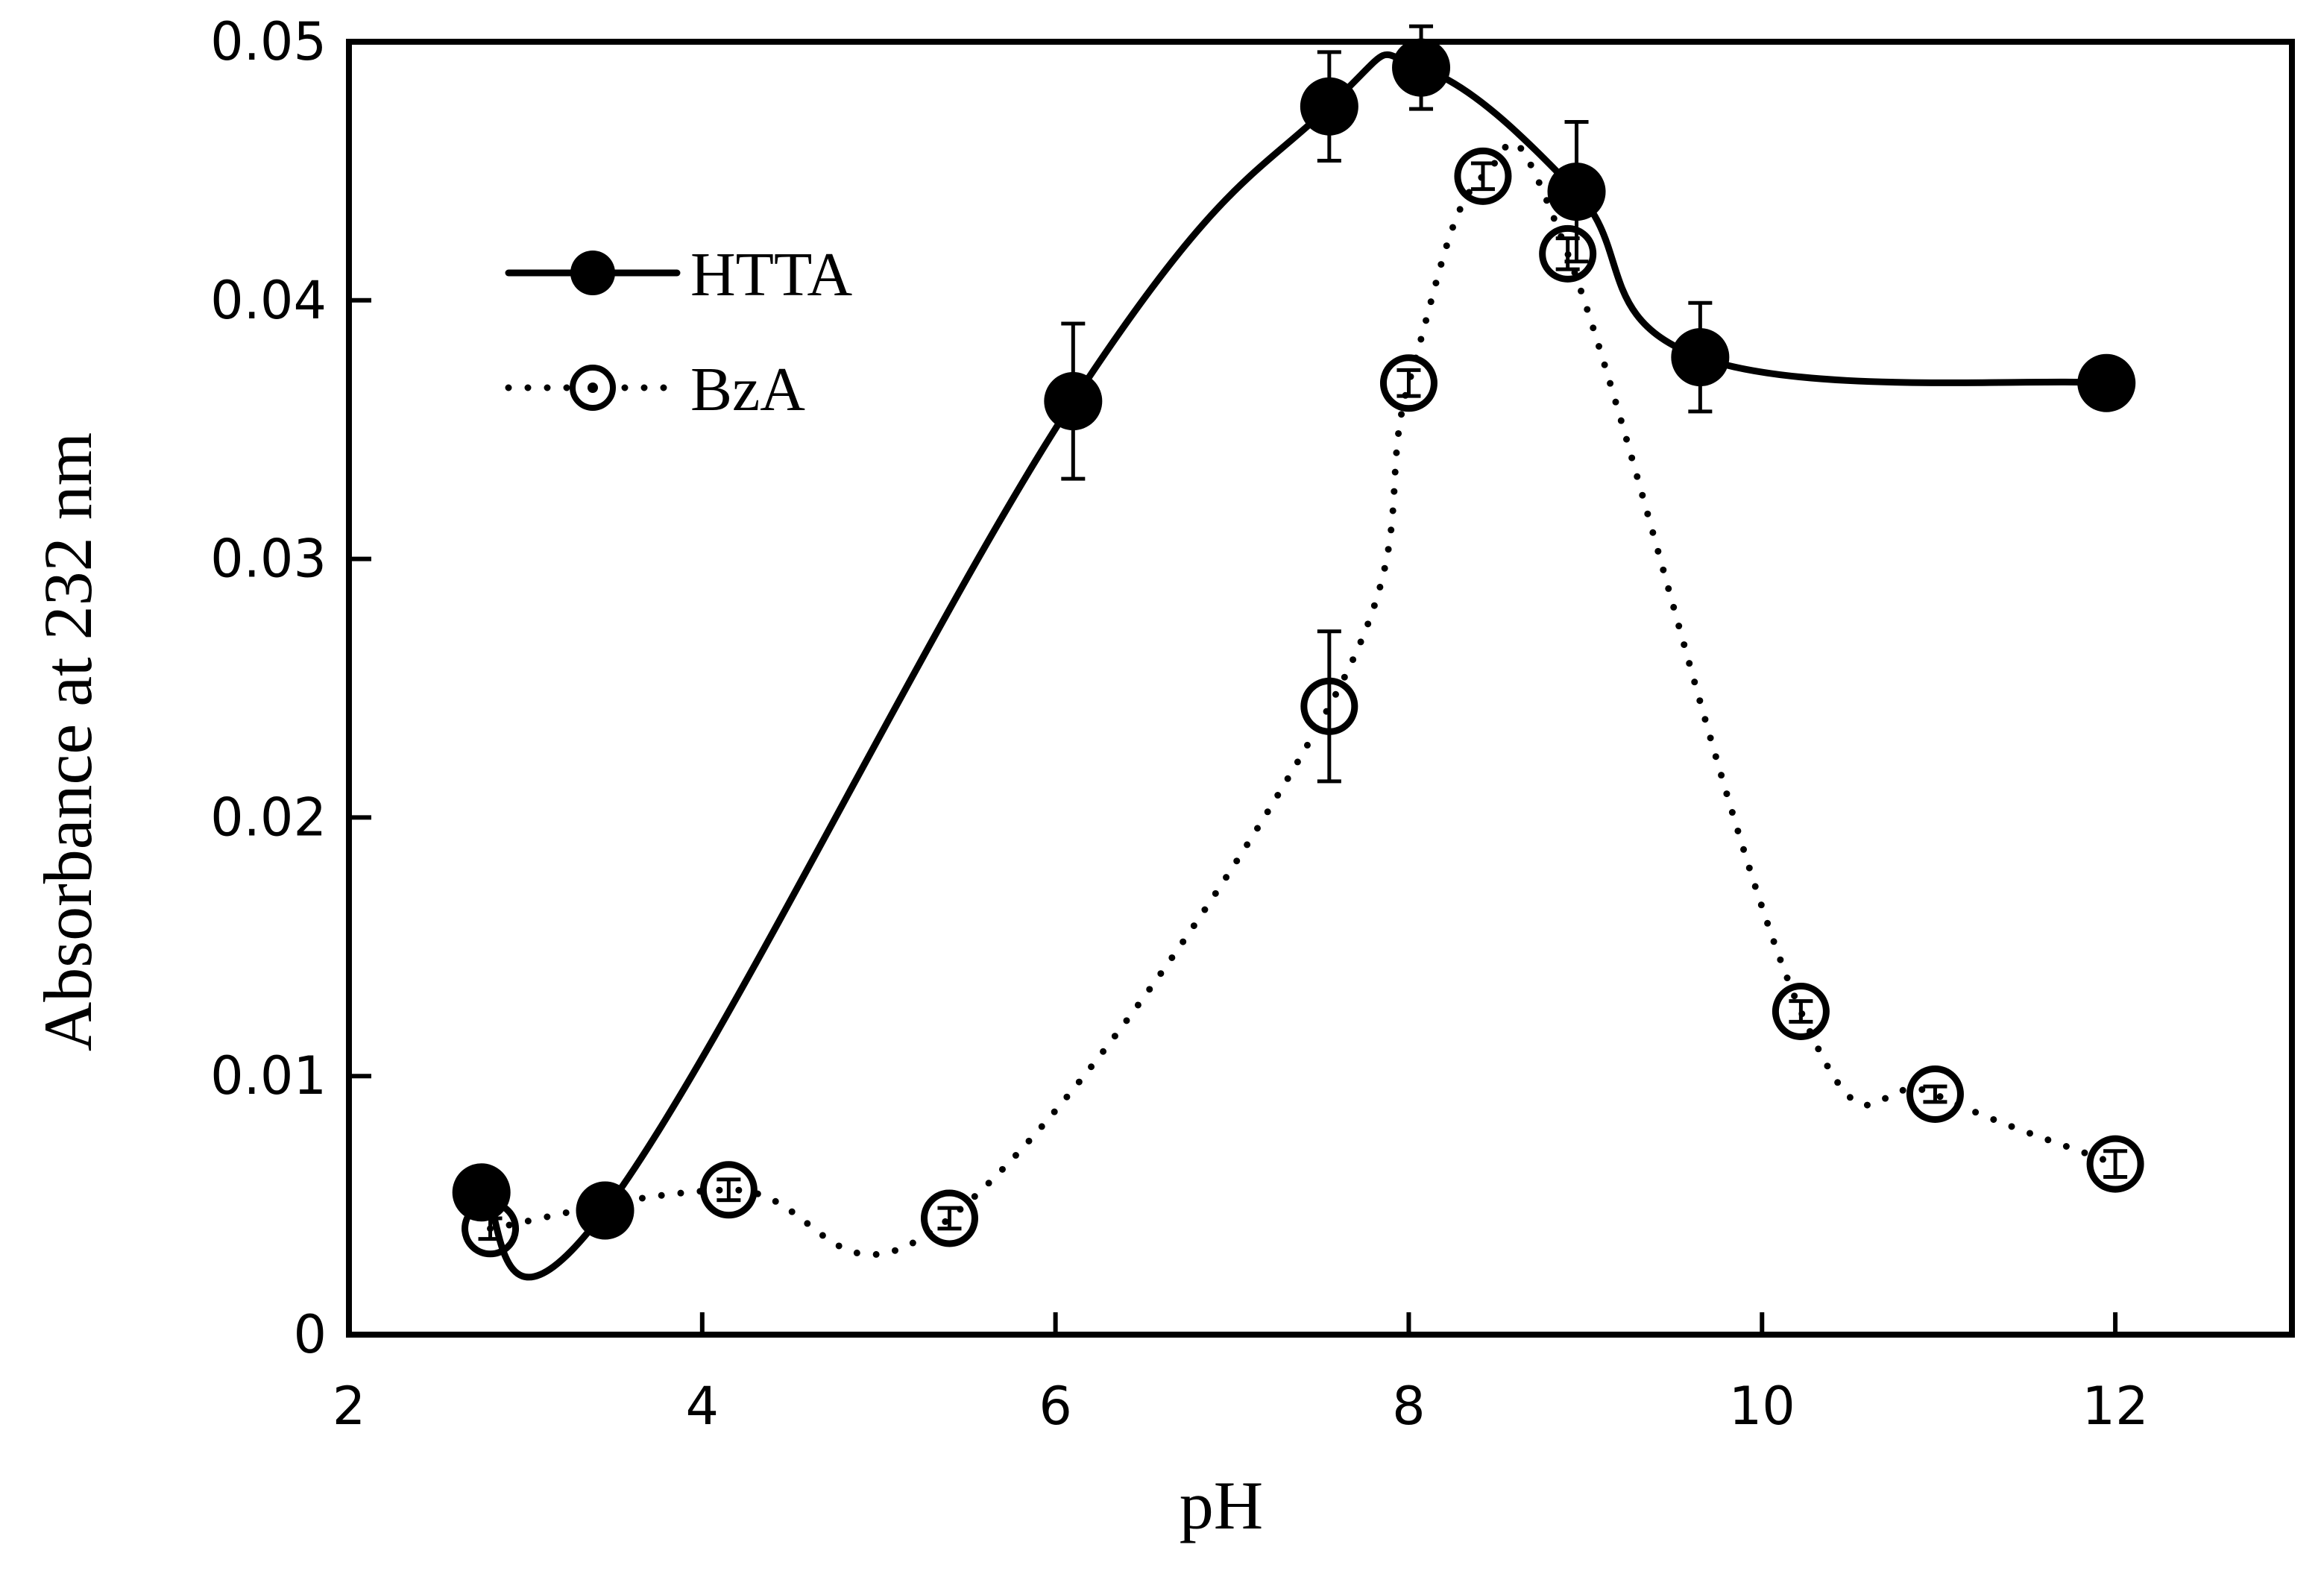  I want to click on x-tick-label: 8, so click(1409, 1406).